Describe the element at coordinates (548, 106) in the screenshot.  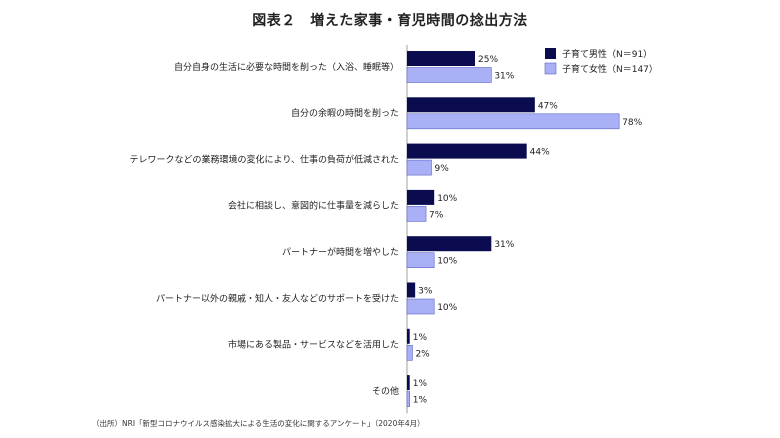
I see `value-label: 47%` at that location.